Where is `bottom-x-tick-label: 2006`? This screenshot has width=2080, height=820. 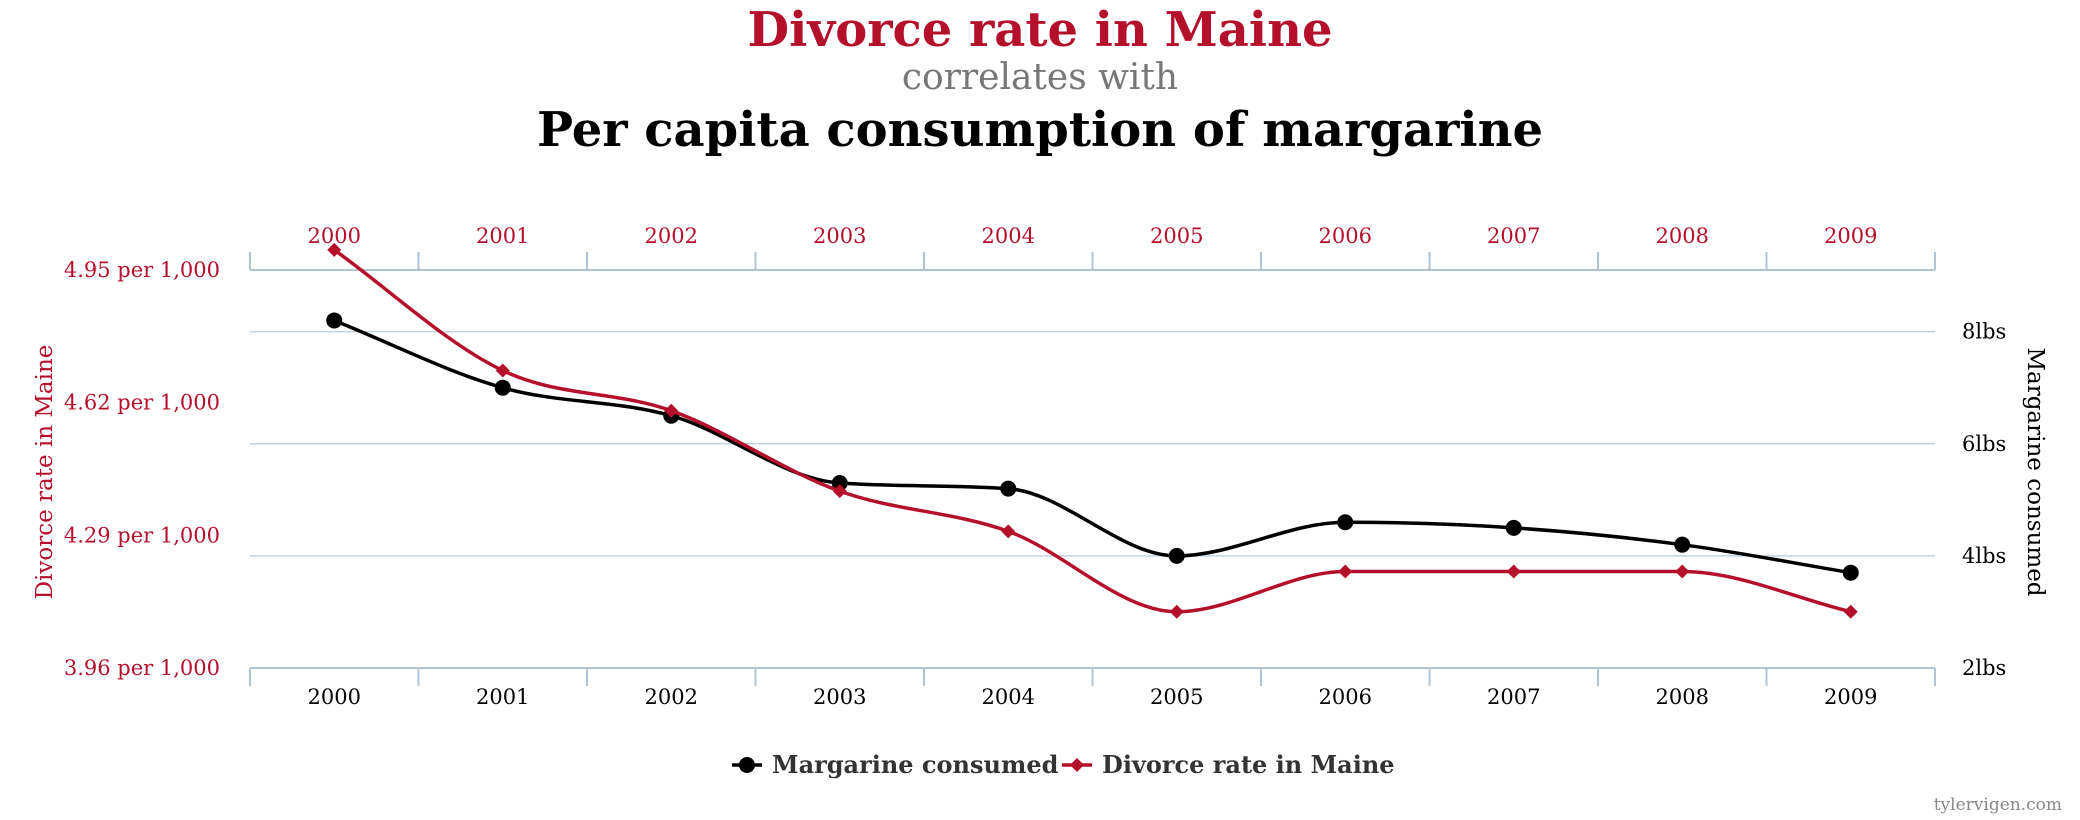 bottom-x-tick-label: 2006 is located at coordinates (1345, 697).